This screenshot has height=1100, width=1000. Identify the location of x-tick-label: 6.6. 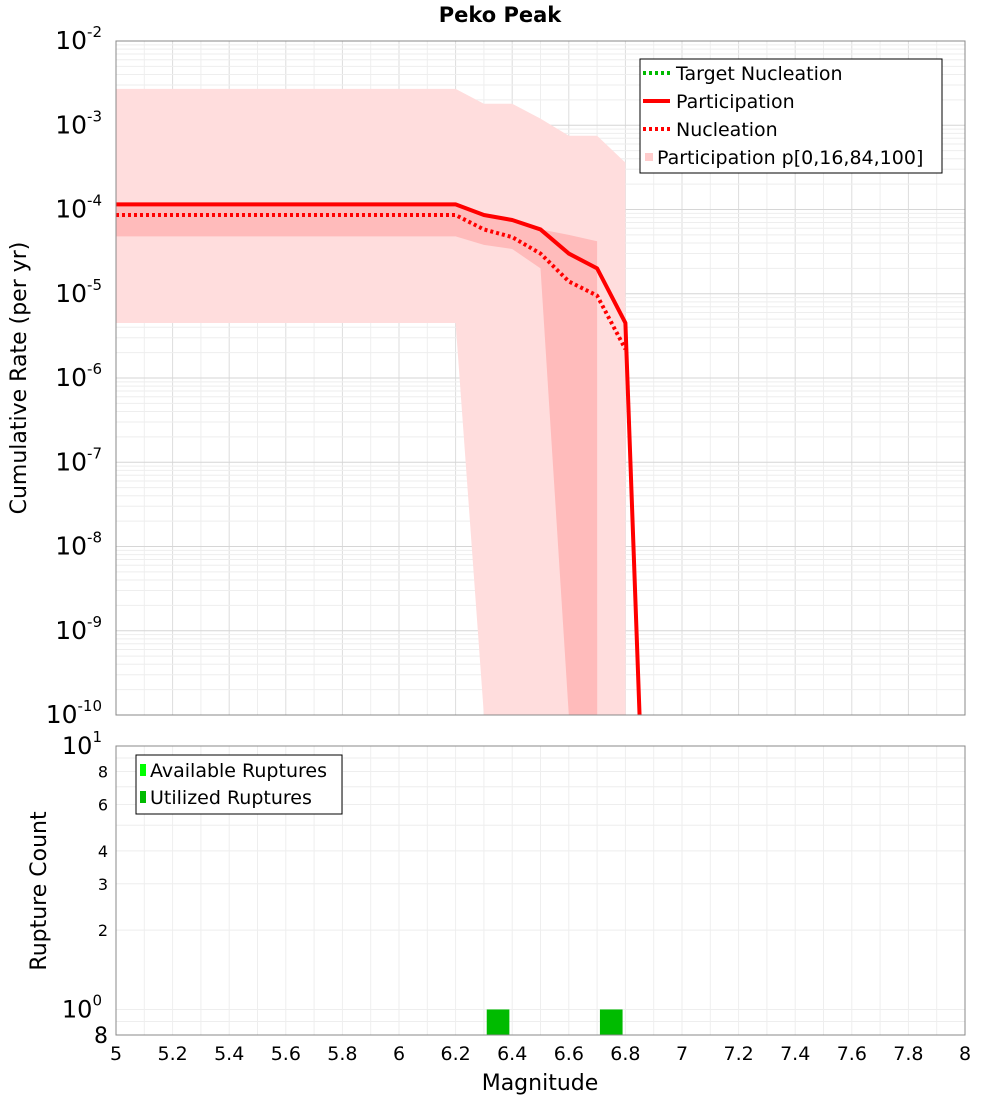
(569, 1054).